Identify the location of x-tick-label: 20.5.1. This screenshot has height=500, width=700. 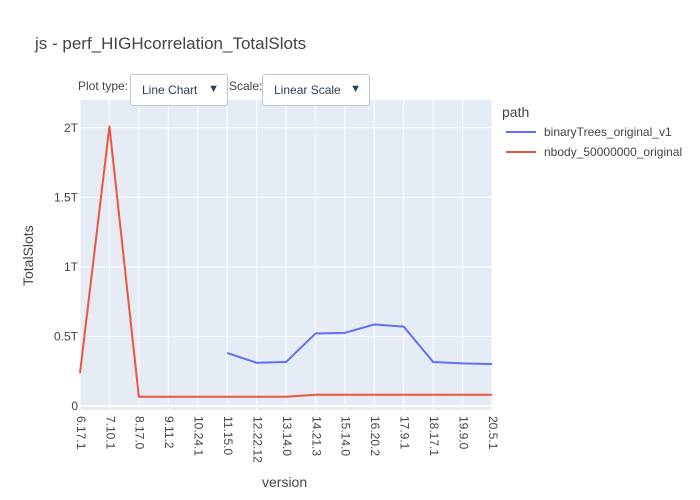
(493, 433).